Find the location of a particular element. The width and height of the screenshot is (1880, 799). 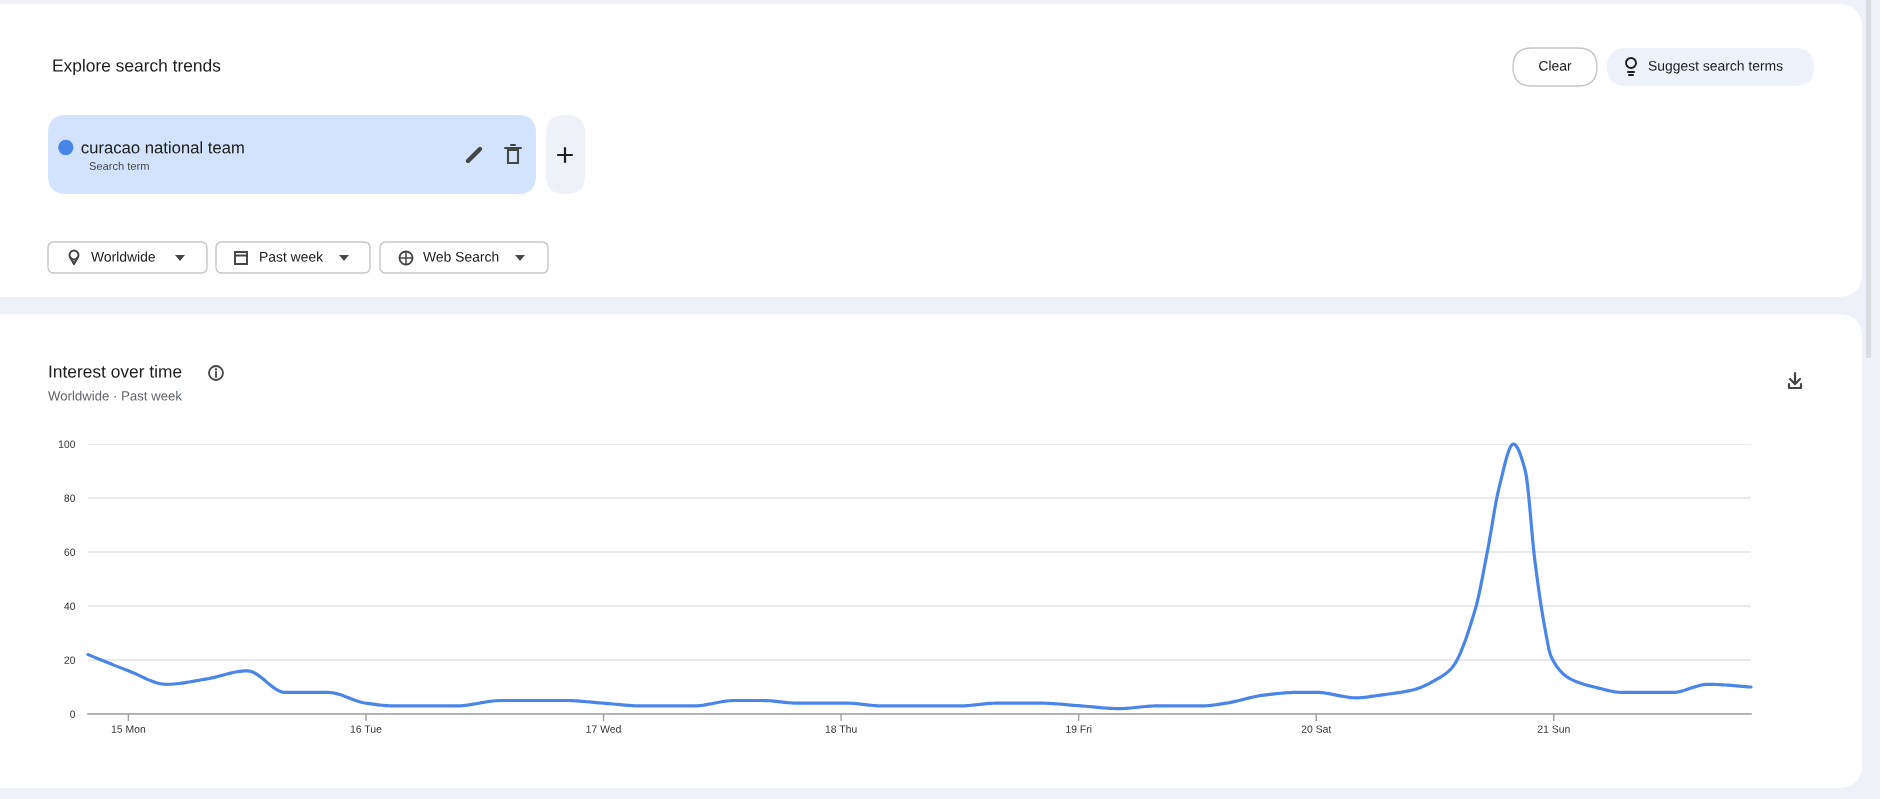

text: Search term is located at coordinates (119, 165).